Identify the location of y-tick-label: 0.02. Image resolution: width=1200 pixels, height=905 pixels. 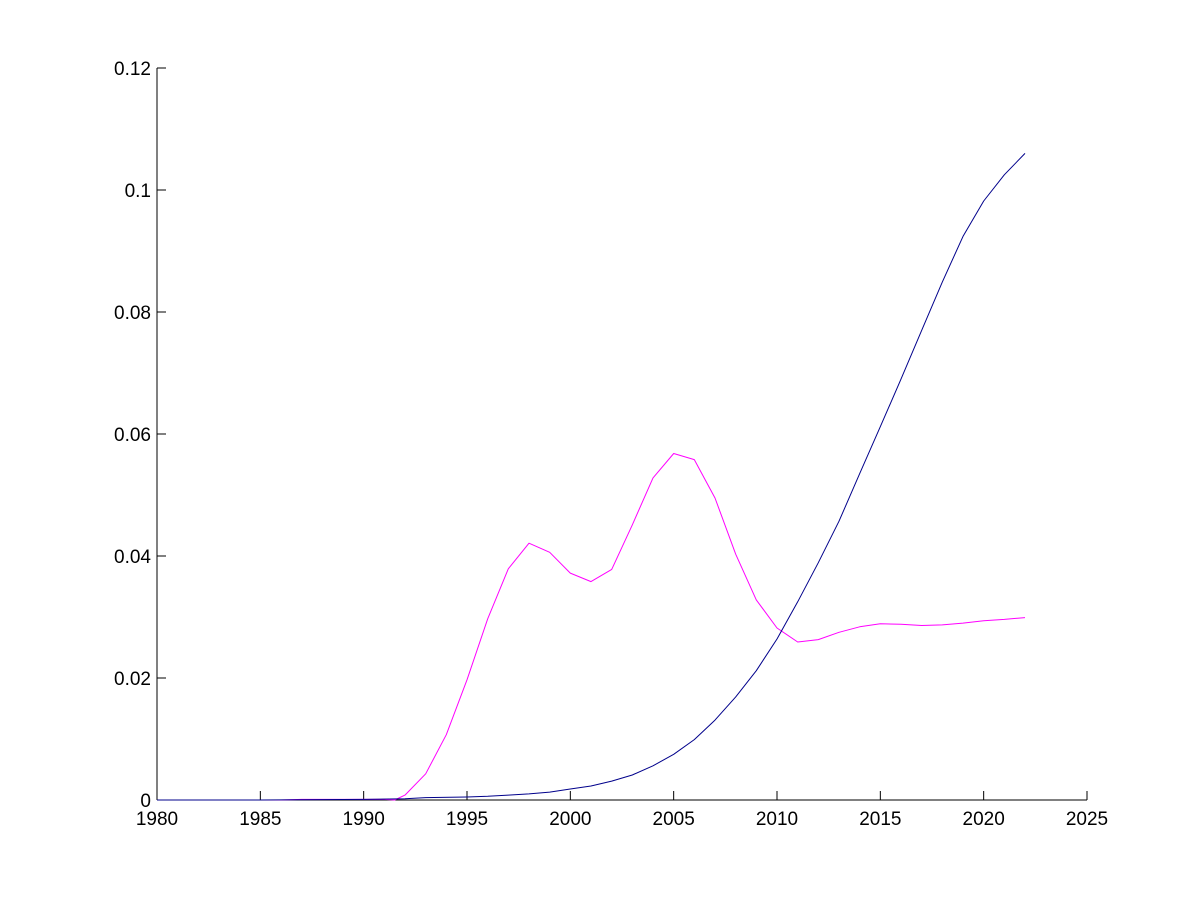
(132, 679).